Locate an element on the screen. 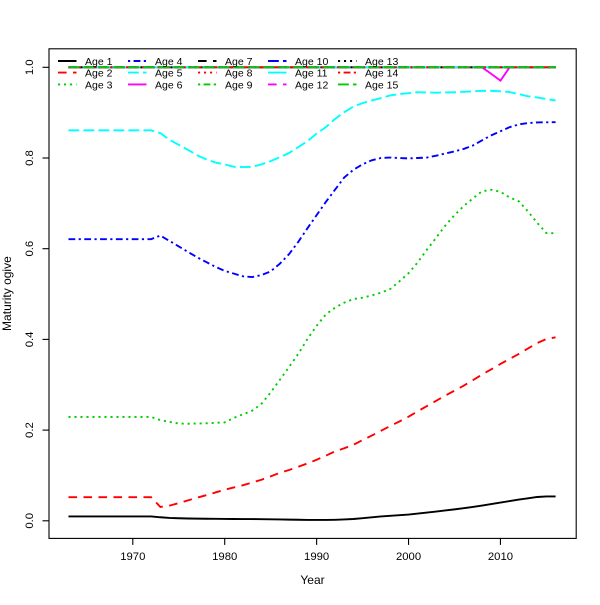 The width and height of the screenshot is (600, 605). svg-text: Maturity ogive is located at coordinates (7, 293).